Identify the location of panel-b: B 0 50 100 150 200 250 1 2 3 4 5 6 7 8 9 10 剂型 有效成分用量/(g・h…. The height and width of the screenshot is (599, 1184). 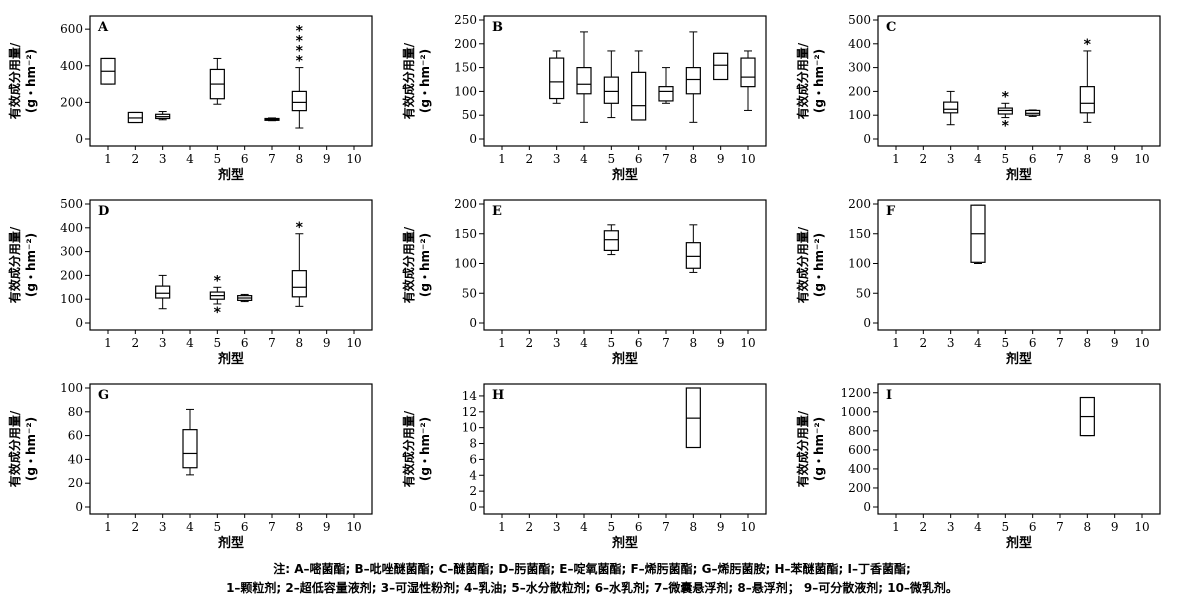
(584, 98).